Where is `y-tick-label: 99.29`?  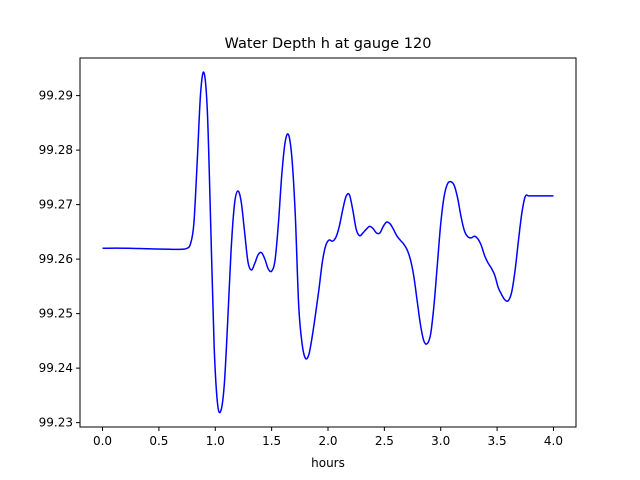 y-tick-label: 99.29 is located at coordinates (56, 96).